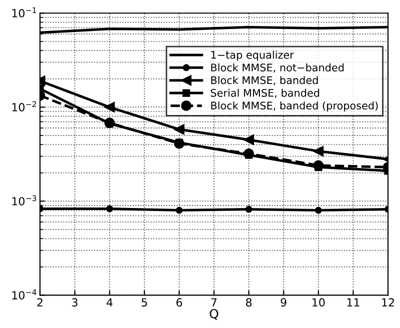  Describe the element at coordinates (294, 106) in the screenshot. I see `legend-label: Block MMSE, banded (proposed)` at that location.